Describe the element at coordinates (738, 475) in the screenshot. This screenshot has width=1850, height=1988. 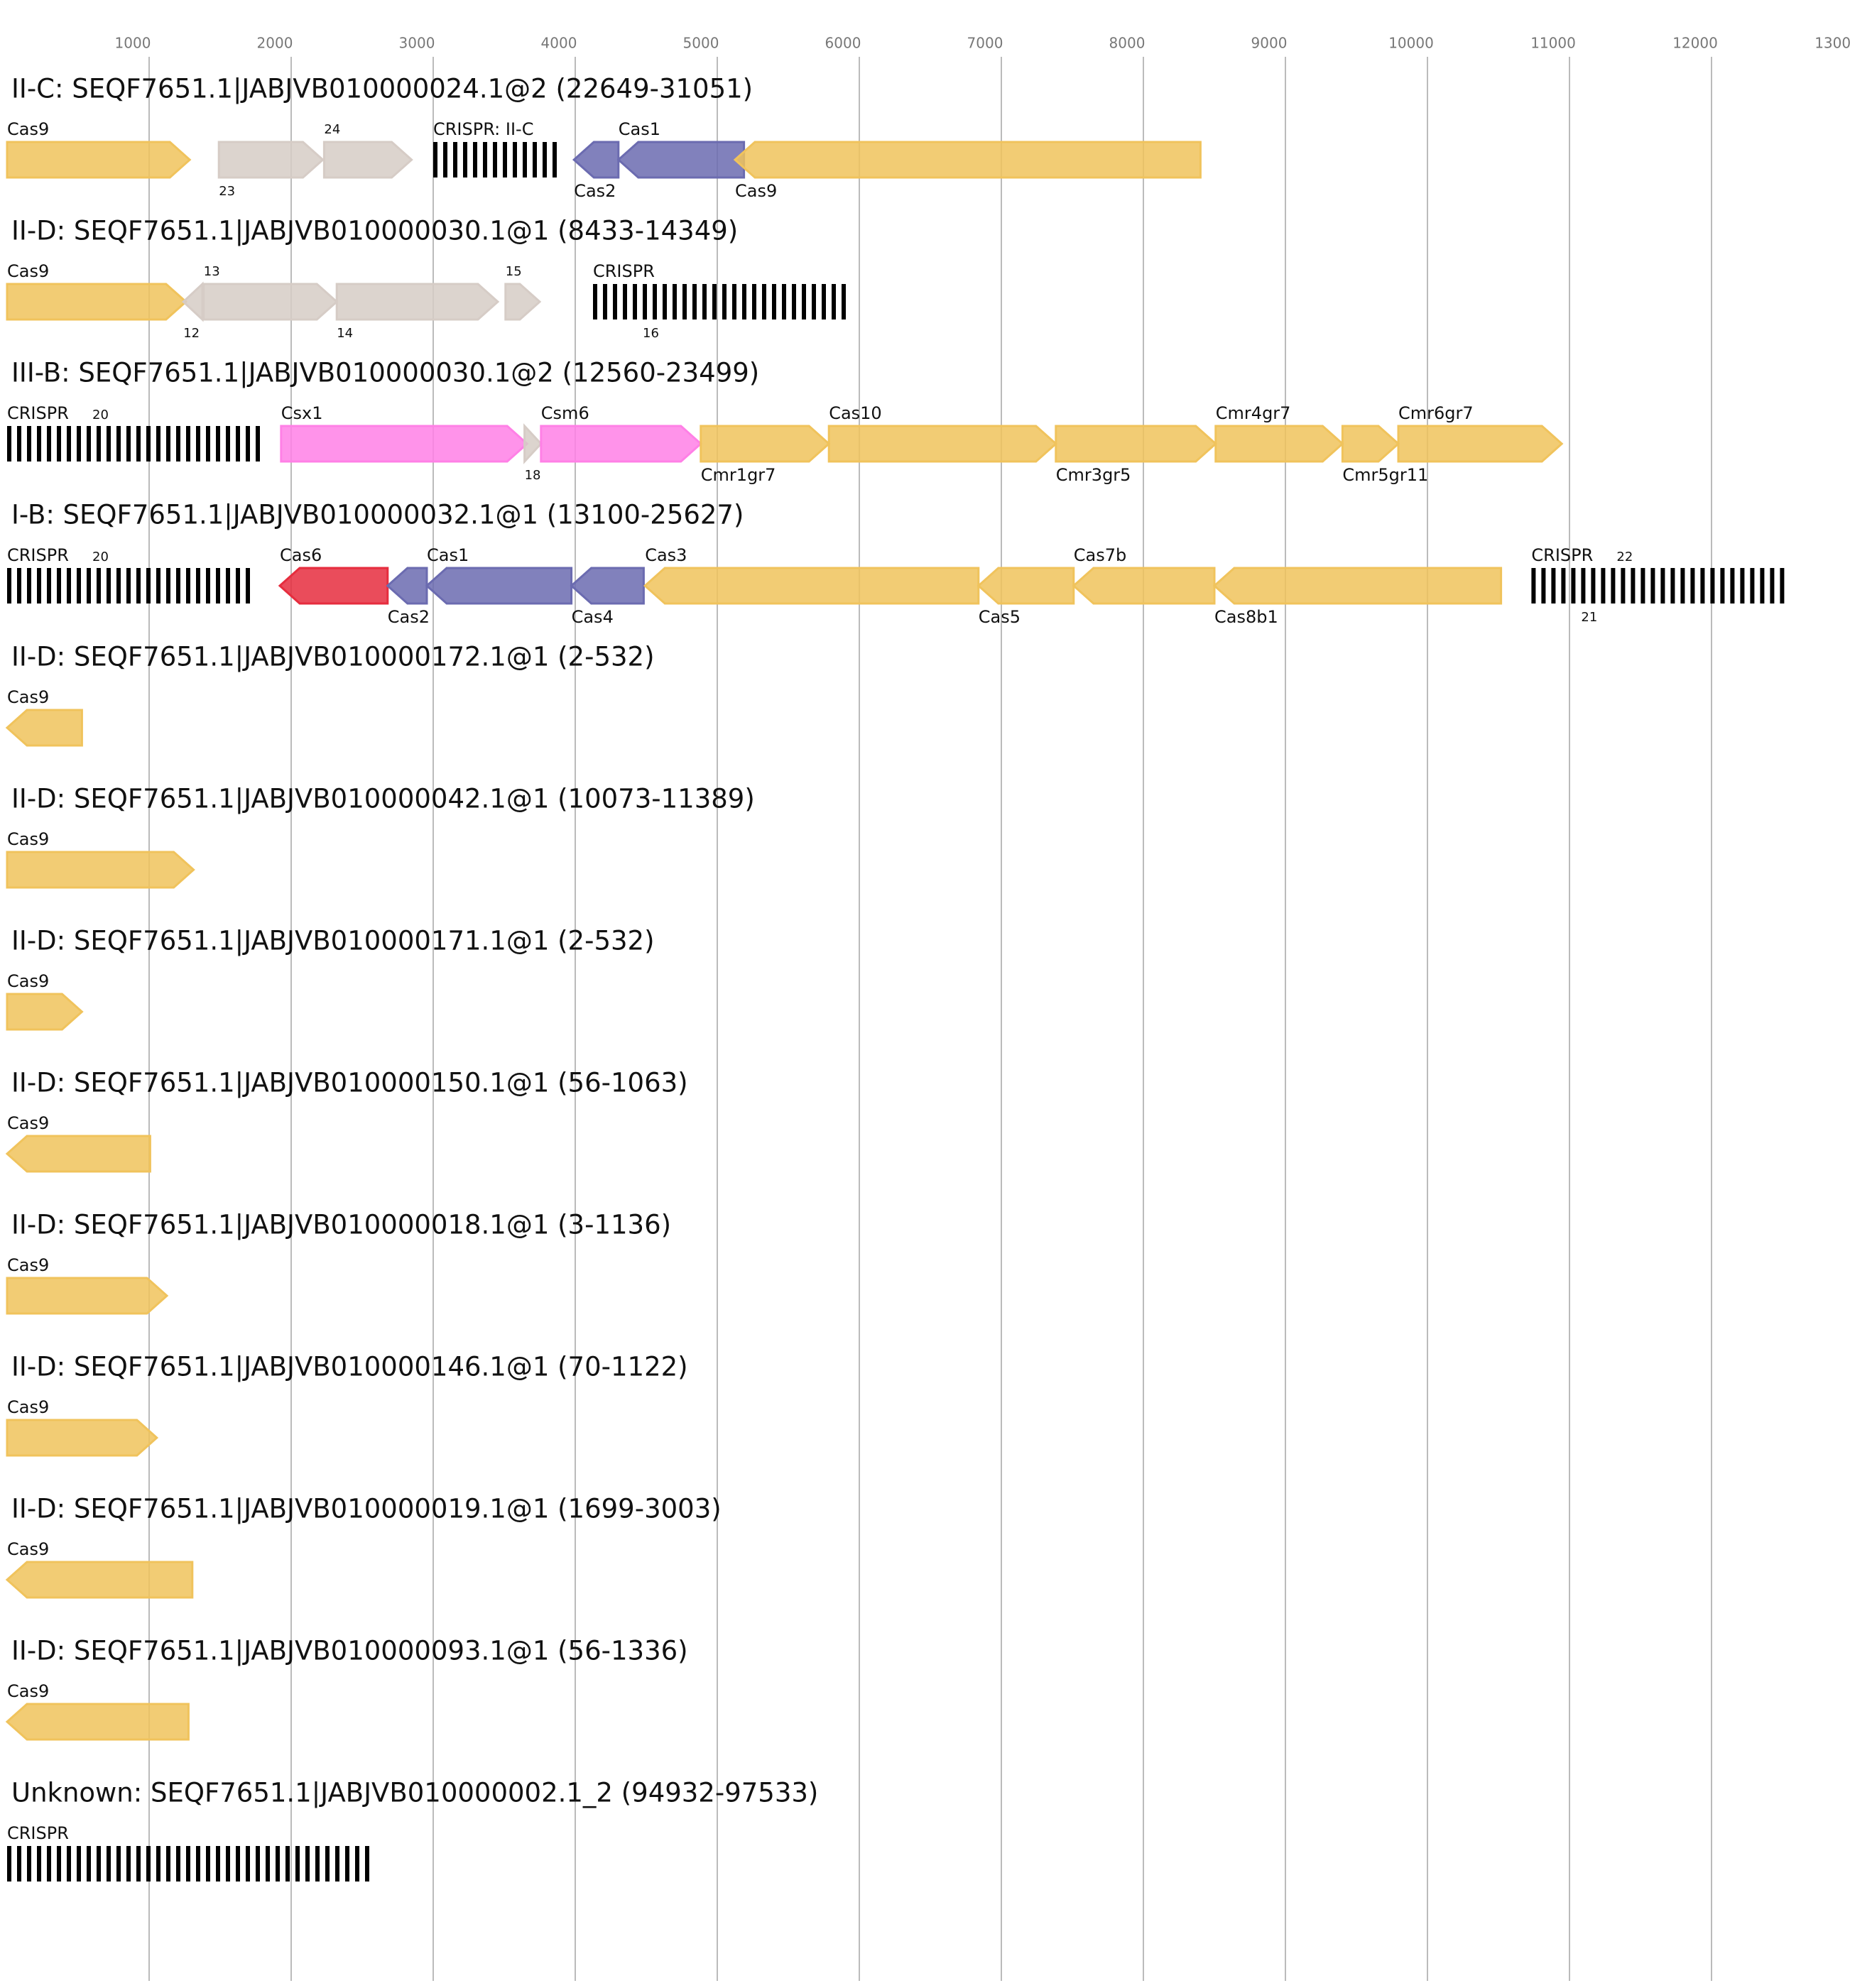
I see `gene-label: Cmr1gr7` at that location.